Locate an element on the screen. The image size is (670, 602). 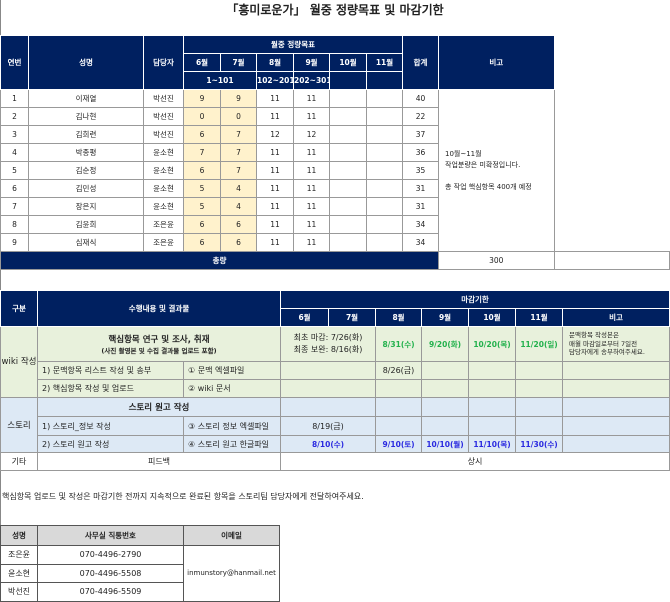
range-3: 202~301 is located at coordinates (311, 80).